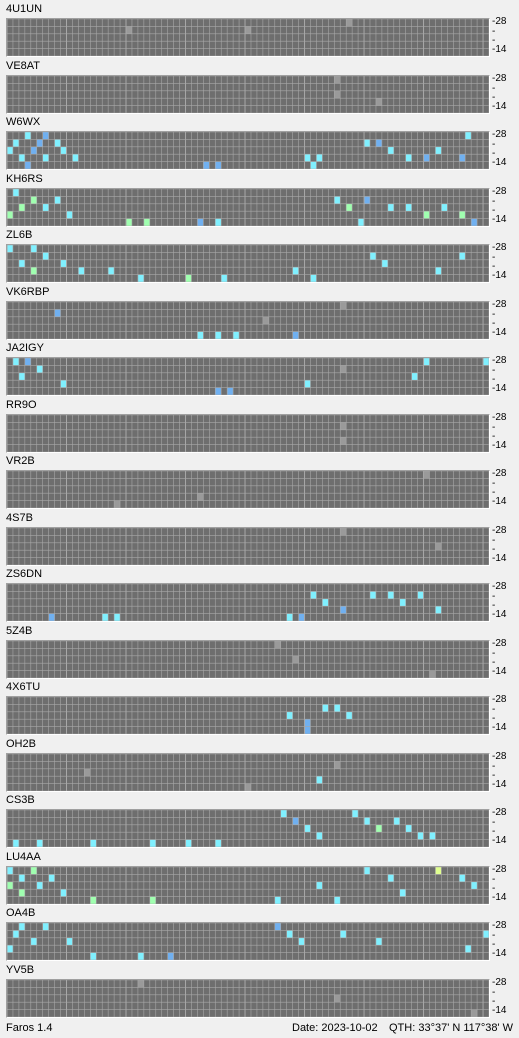  I want to click on beacon-panel: VR2B -28- - -14, so click(259, 482).